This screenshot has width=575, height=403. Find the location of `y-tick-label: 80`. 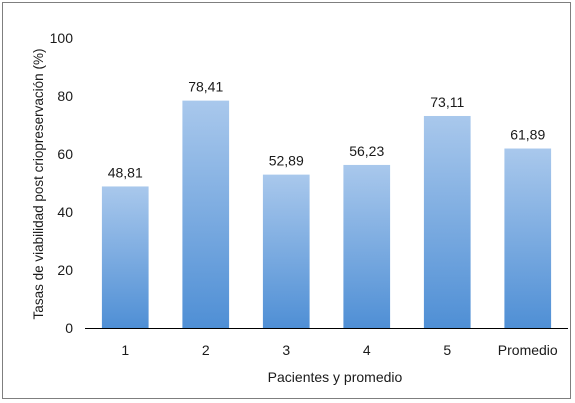

y-tick-label: 80 is located at coordinates (65, 96).